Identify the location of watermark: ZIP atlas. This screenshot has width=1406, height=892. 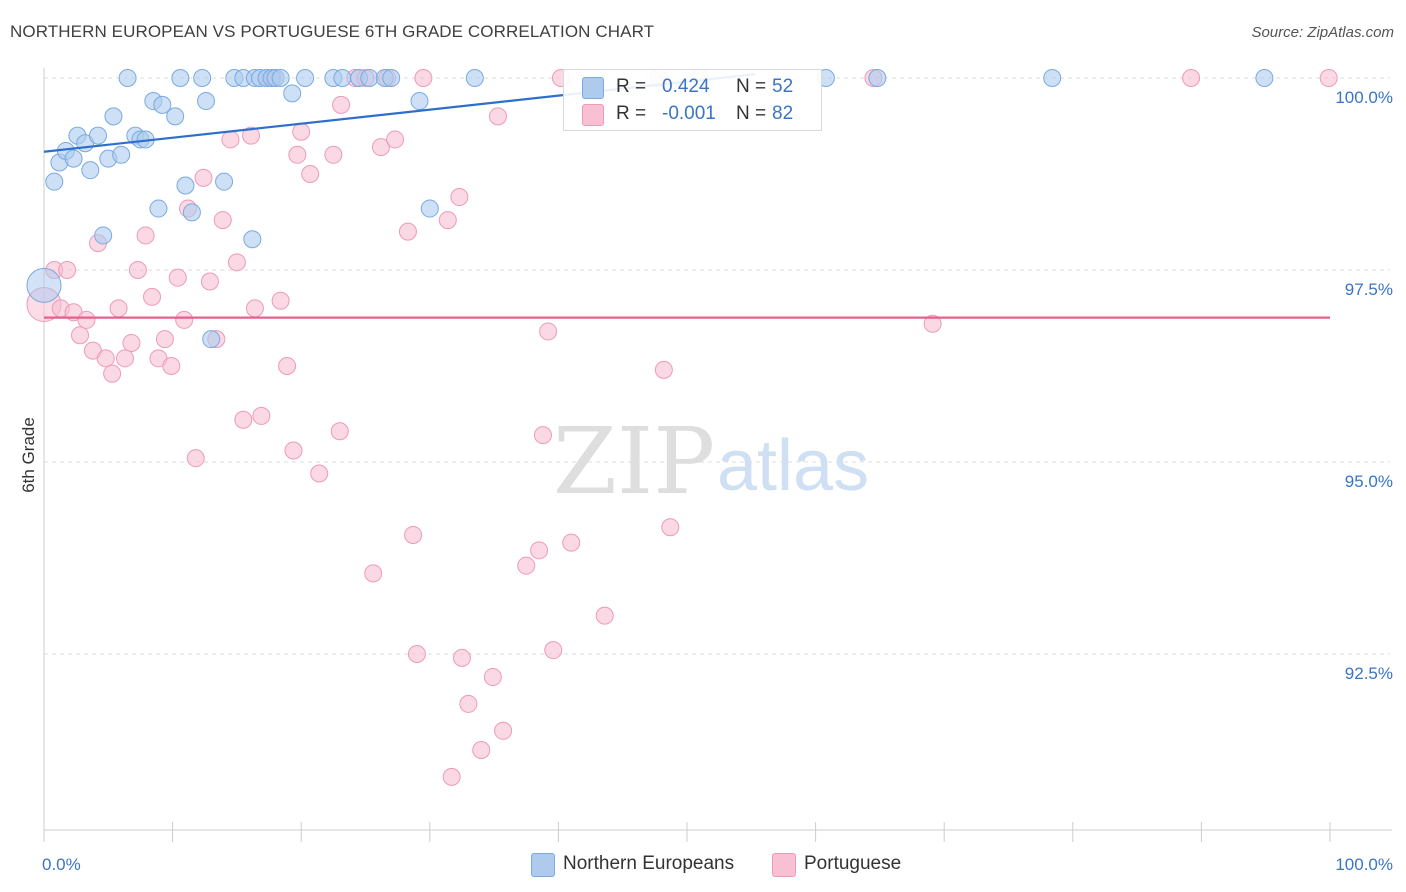
(711, 461).